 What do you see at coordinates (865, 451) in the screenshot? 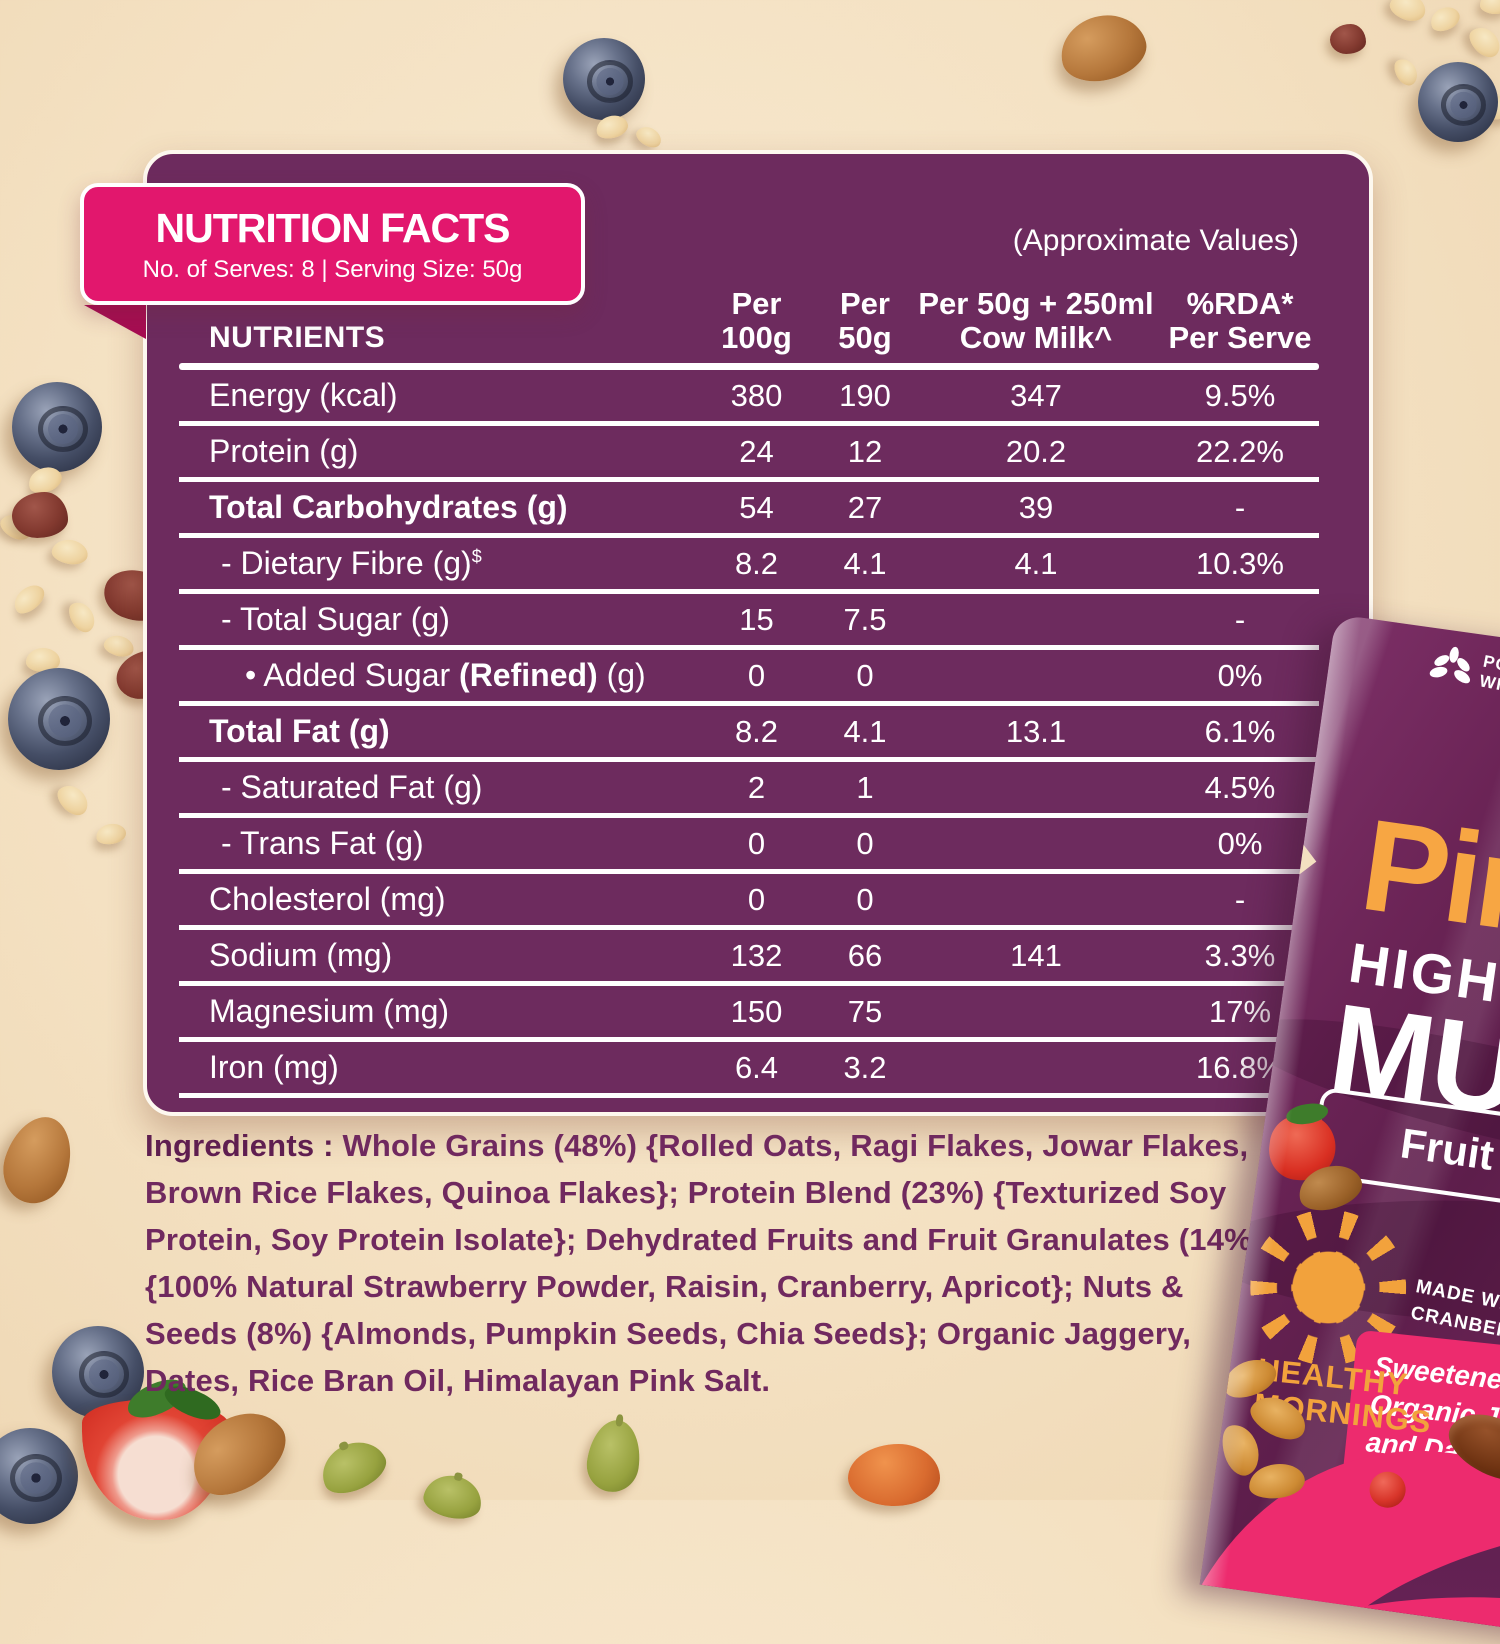
I see `nutrient-value: 12` at bounding box center [865, 451].